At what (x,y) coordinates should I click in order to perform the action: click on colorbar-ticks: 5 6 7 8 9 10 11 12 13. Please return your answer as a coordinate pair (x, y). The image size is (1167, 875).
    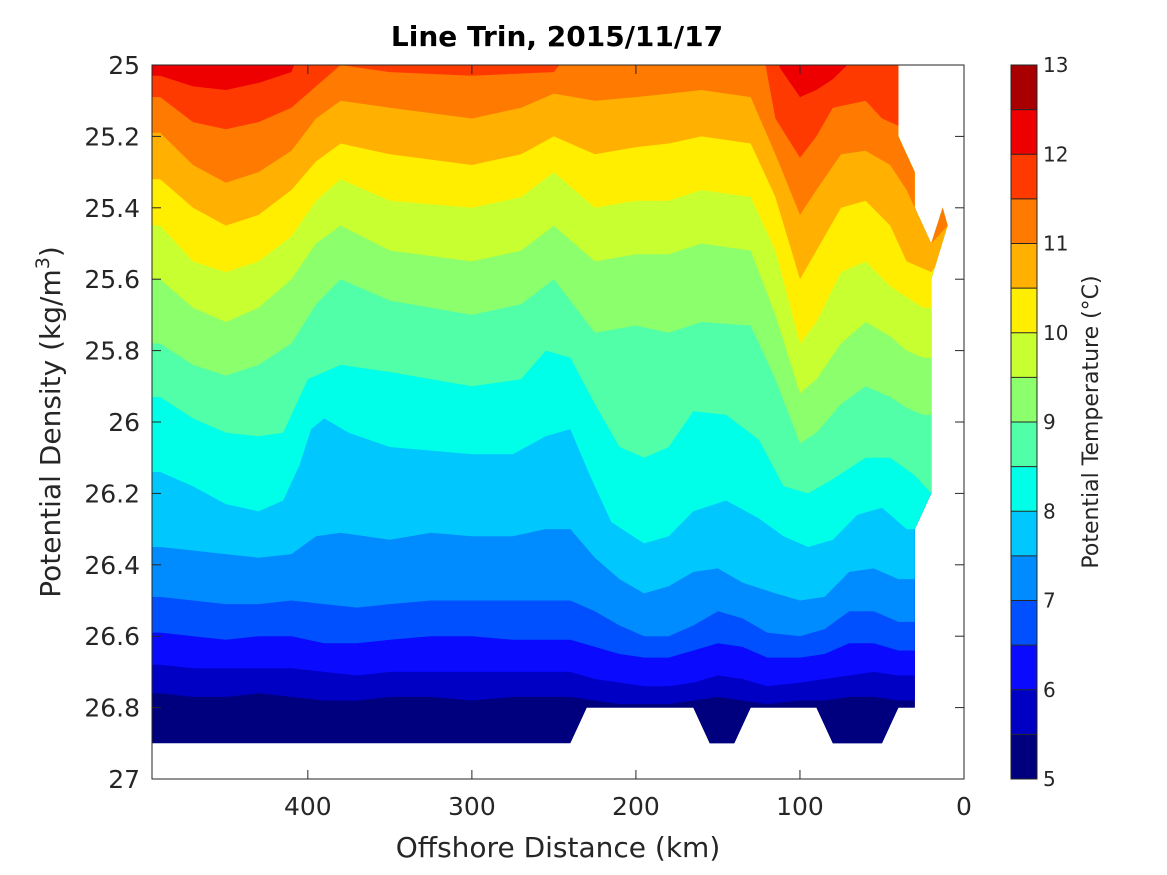
    Looking at the image, I should click on (1039, 422).